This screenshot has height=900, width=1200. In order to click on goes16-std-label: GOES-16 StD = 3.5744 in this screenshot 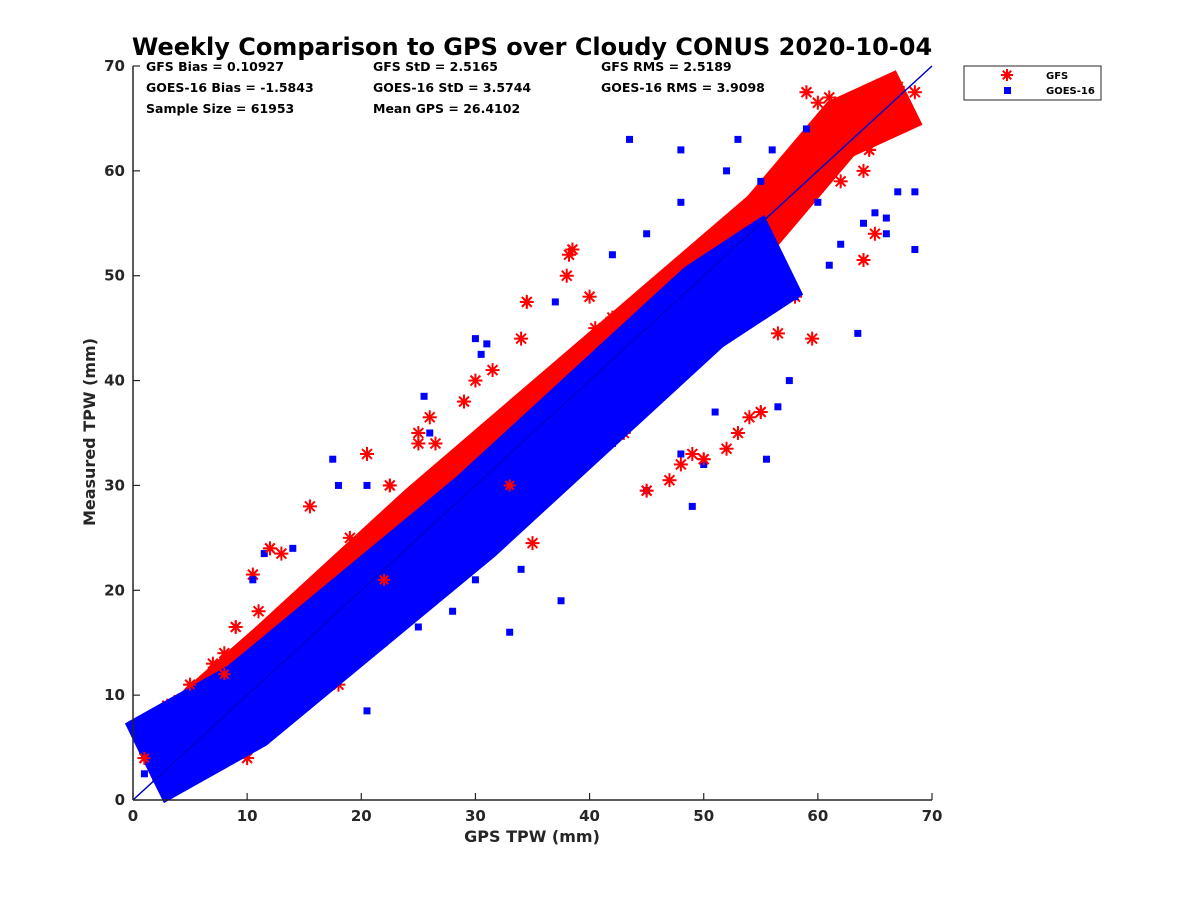, I will do `click(452, 87)`.